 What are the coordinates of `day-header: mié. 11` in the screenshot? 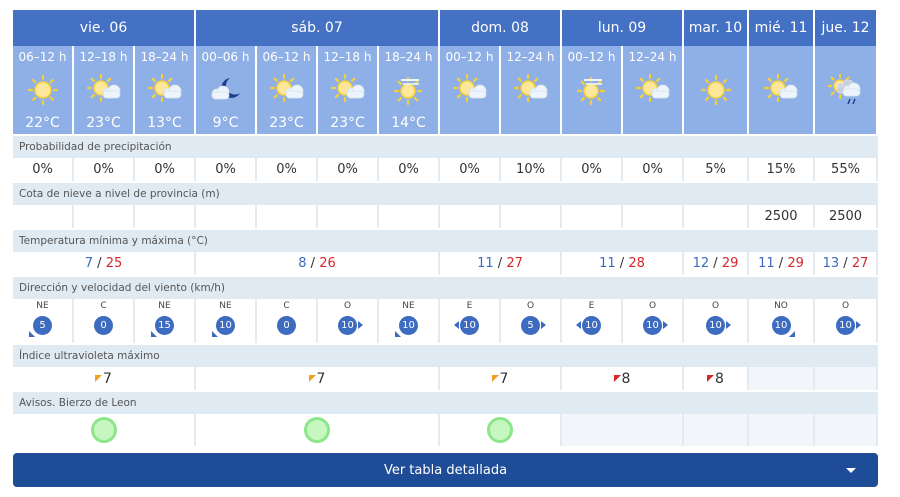 It's located at (782, 28).